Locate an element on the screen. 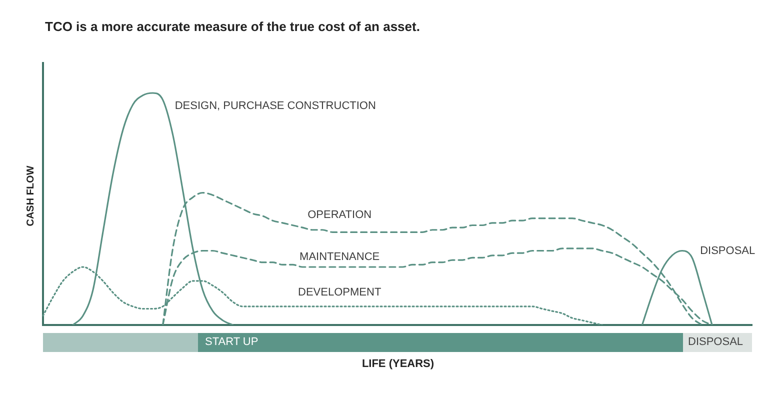 The height and width of the screenshot is (399, 774). series-label: DEVELOPMENT is located at coordinates (340, 292).